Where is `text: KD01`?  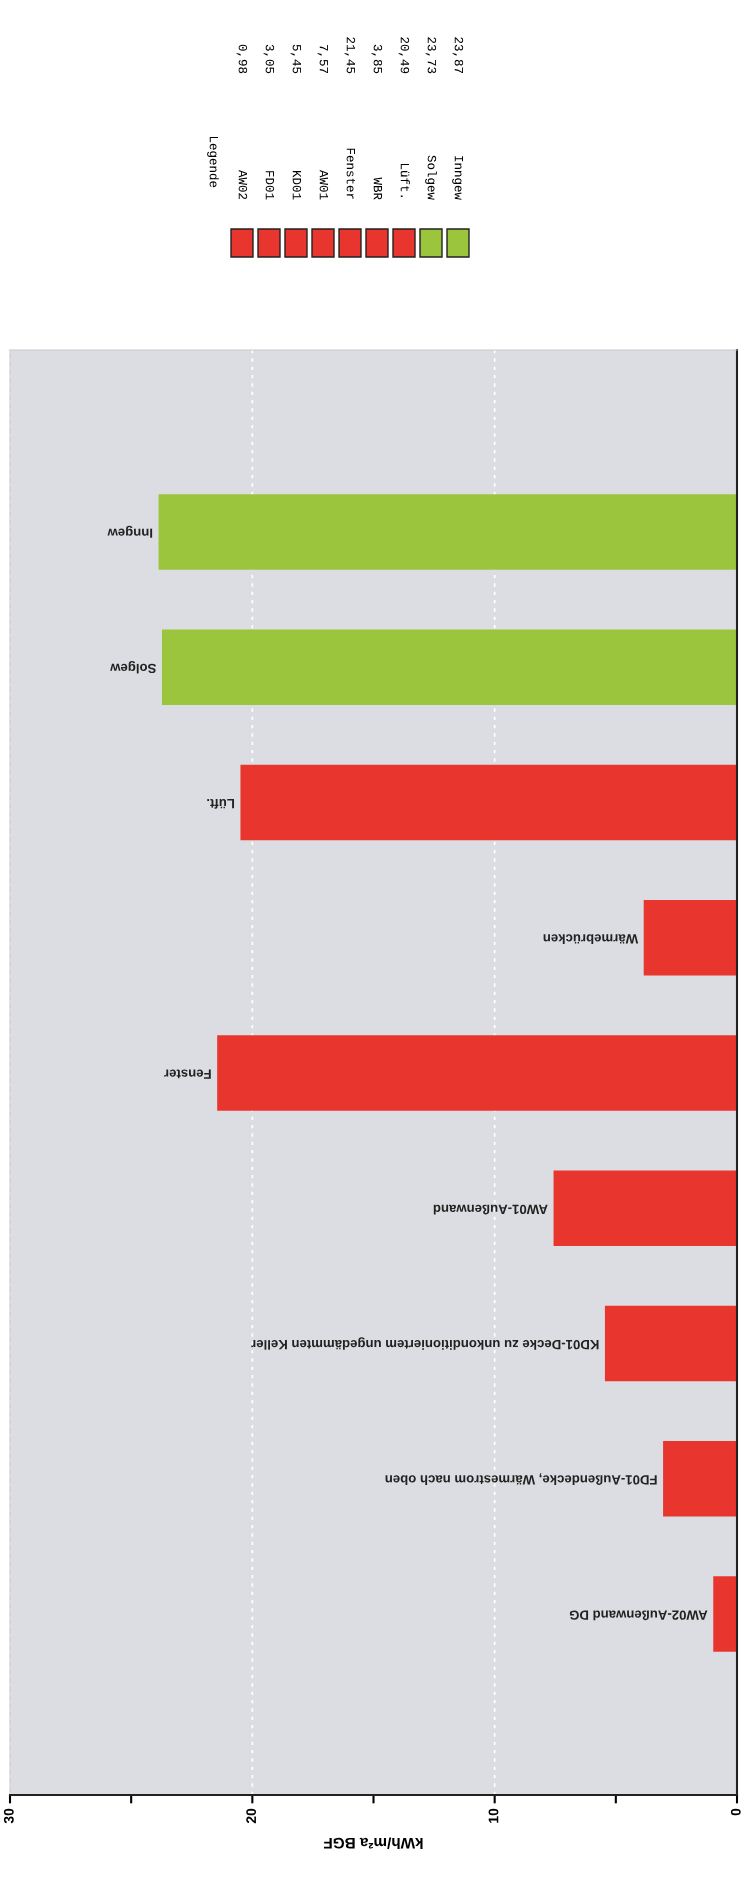
text: KD01 is located at coordinates (297, 185).